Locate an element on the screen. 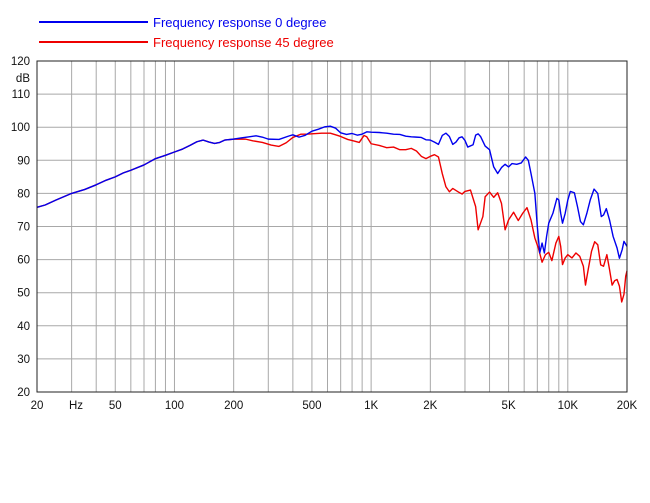  y-tick-label: 20 is located at coordinates (23, 393).